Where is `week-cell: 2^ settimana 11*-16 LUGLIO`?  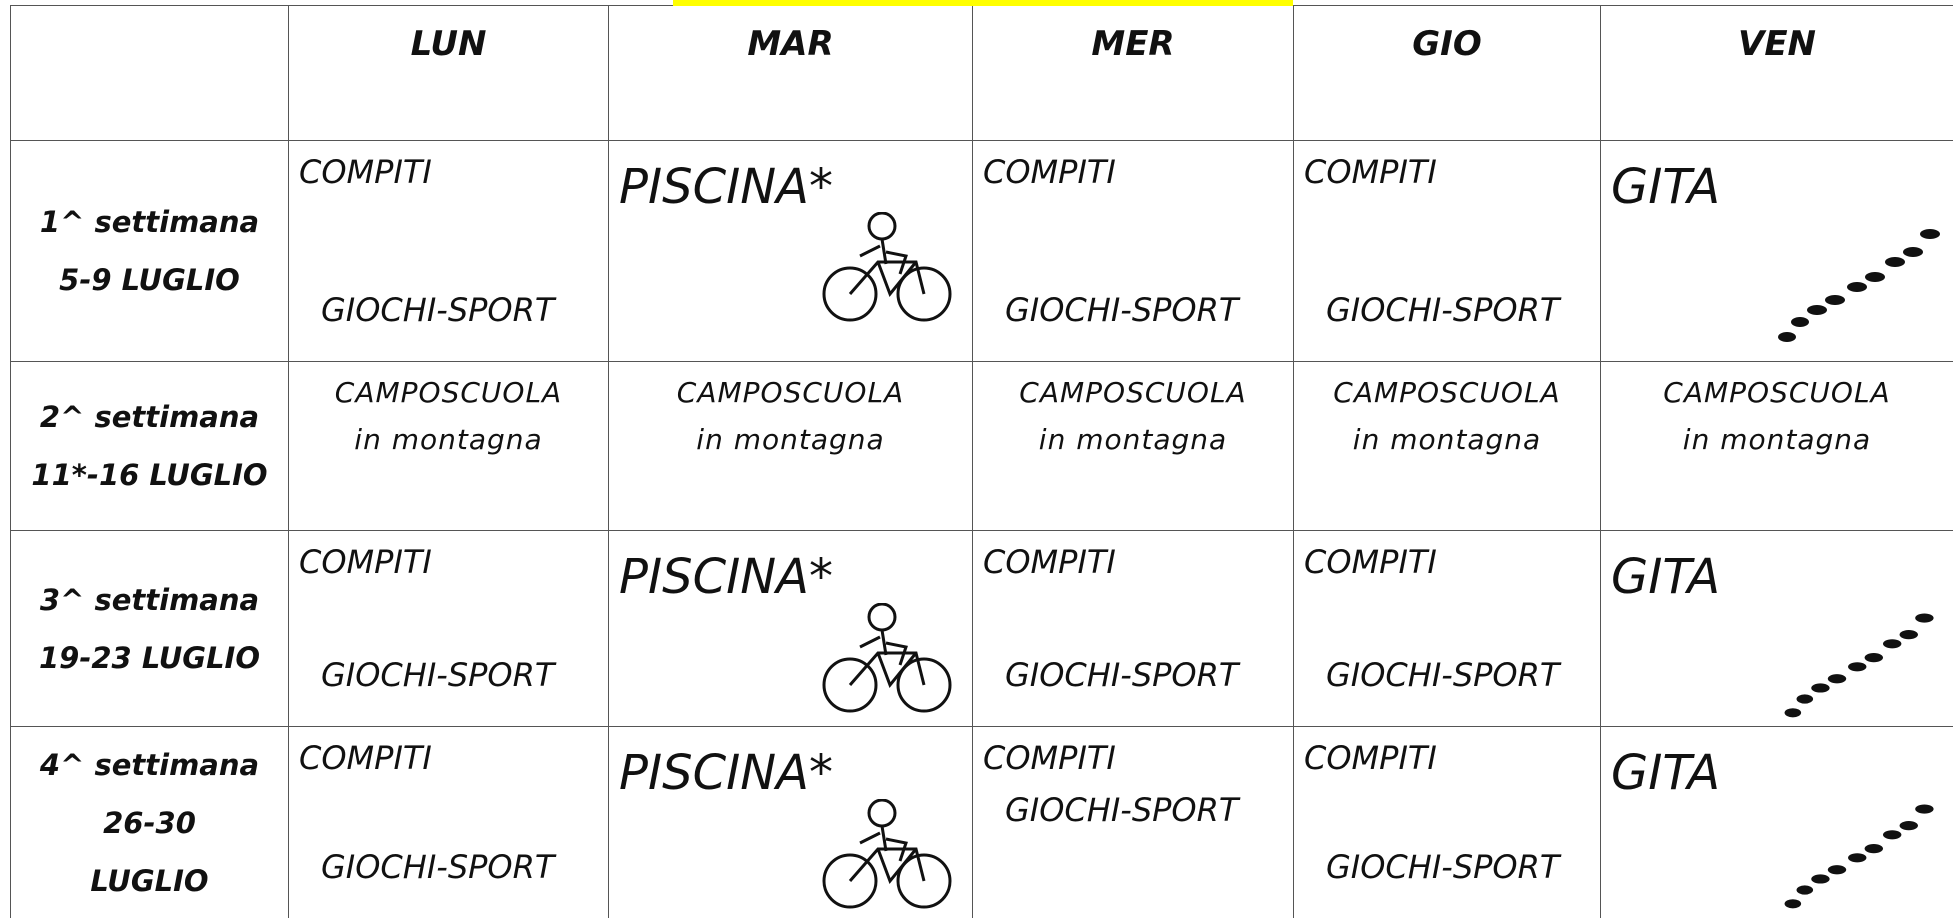 week-cell: 2^ settimana 11*-16 LUGLIO is located at coordinates (149, 445).